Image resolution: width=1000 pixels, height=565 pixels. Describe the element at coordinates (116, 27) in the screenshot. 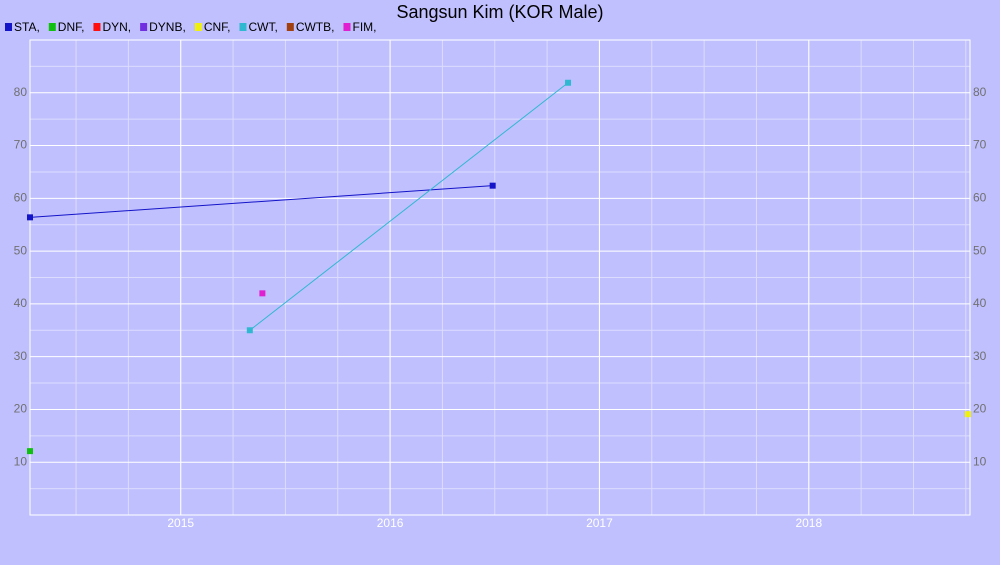

I see `legend-label: DYN,` at that location.